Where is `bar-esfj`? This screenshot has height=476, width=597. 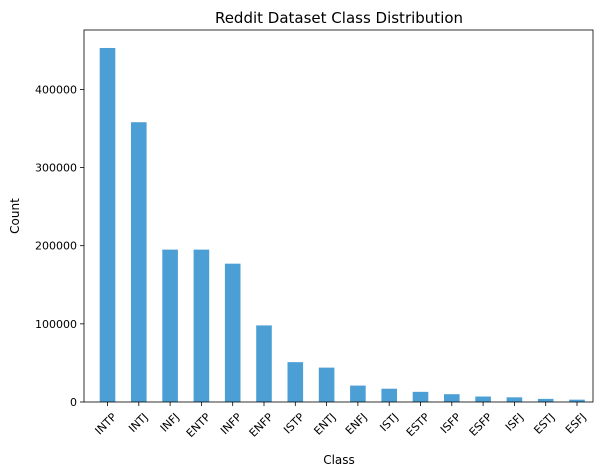 bar-esfj is located at coordinates (577, 400).